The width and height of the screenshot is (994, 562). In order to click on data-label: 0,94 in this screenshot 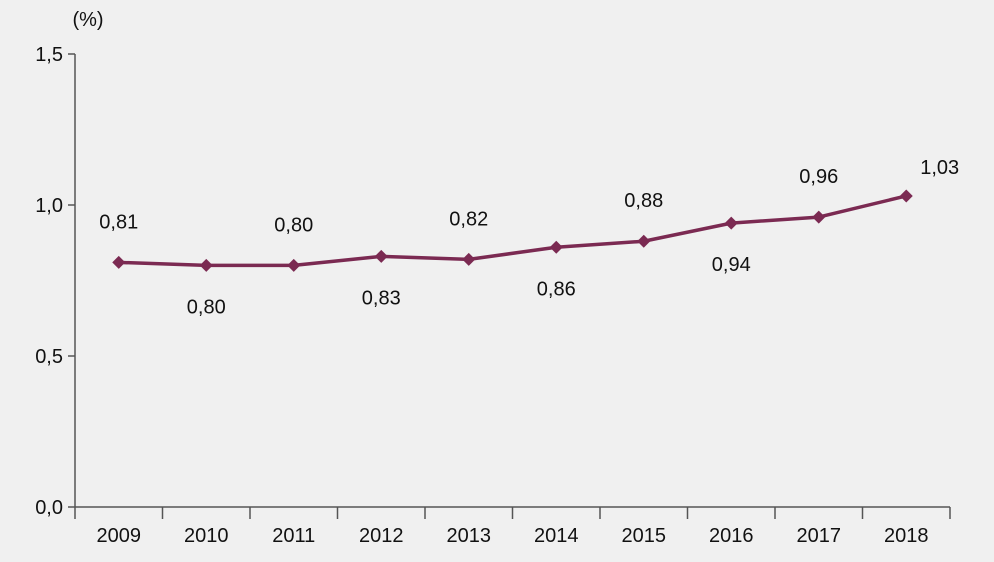, I will do `click(731, 265)`.